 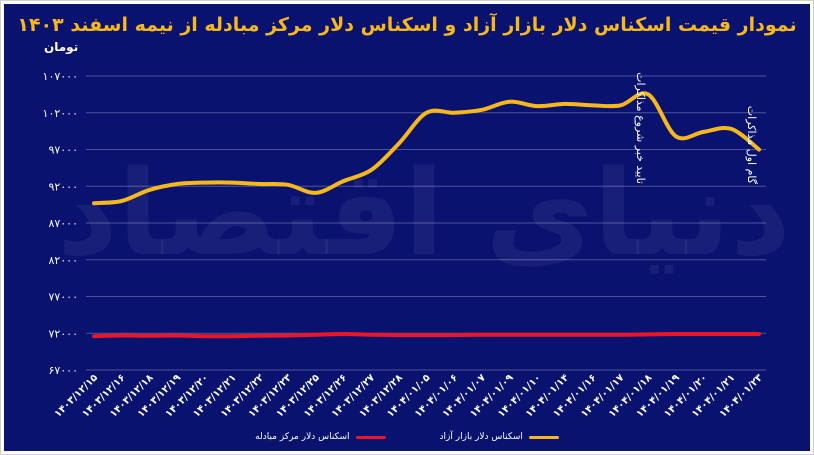 I want to click on y-tick-label: ۷۷۰۰۰, so click(x=63, y=297).